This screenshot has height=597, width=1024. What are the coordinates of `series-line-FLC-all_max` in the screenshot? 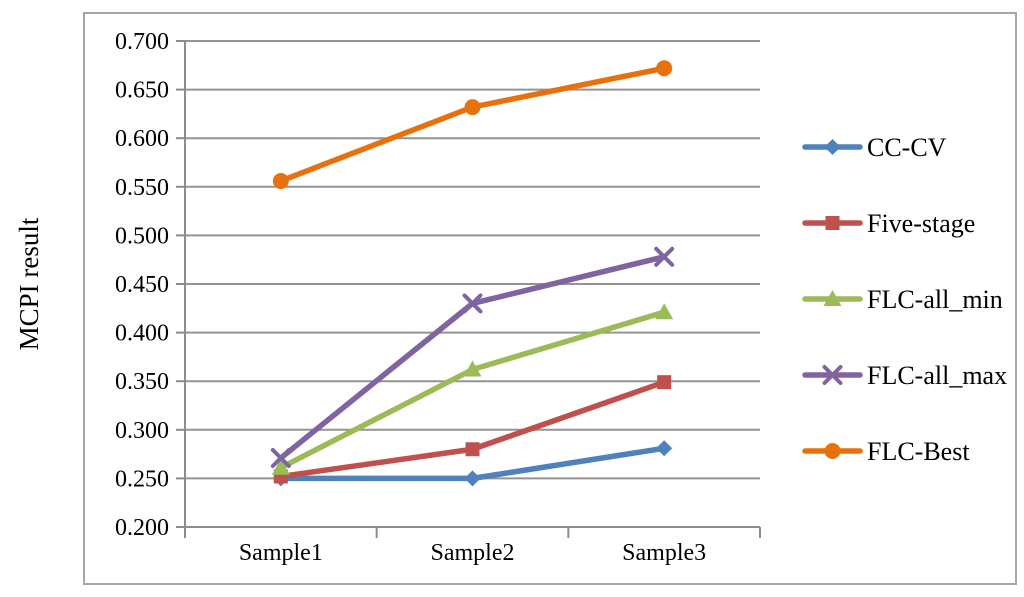 It's located at (472, 357).